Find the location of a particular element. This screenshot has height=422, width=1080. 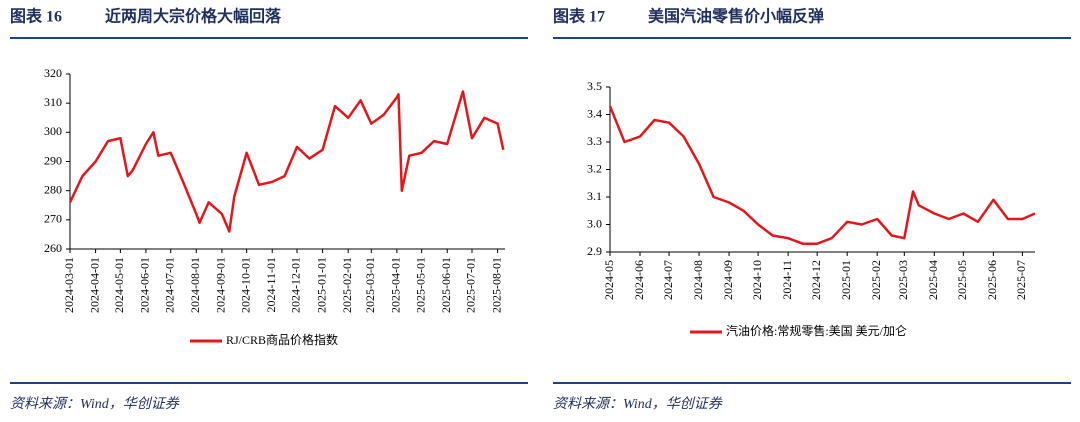

x-tick-label: 2024-09 is located at coordinates (728, 280).